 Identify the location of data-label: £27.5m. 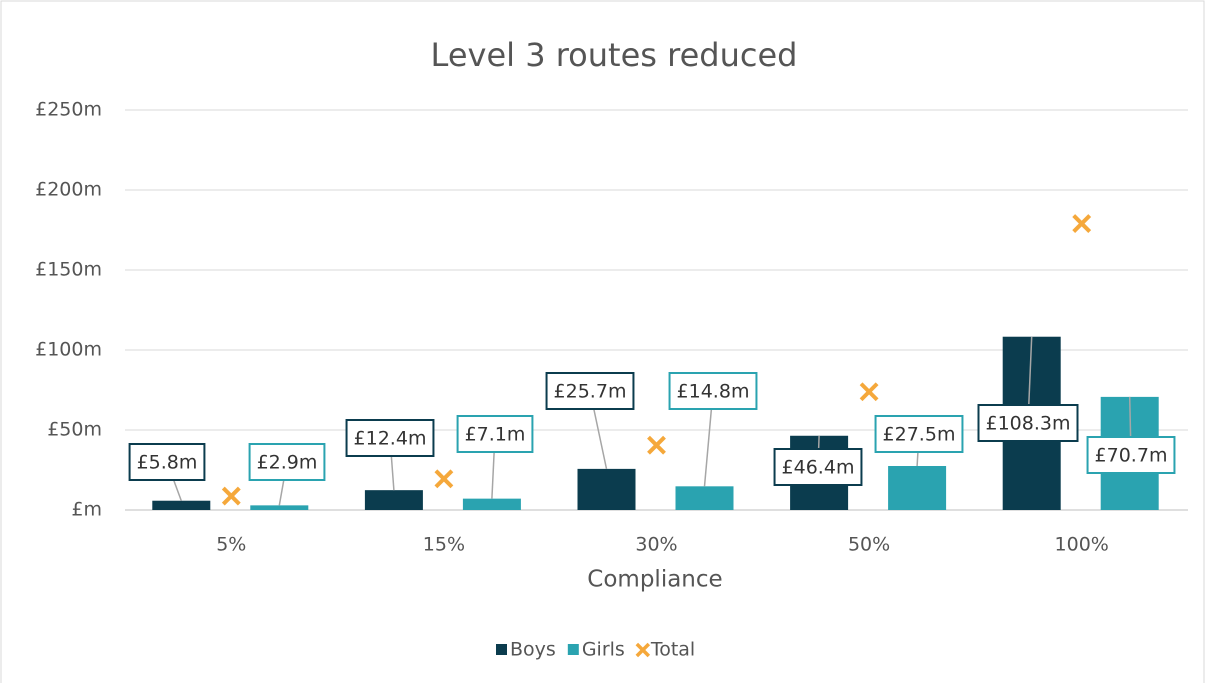
(919, 435).